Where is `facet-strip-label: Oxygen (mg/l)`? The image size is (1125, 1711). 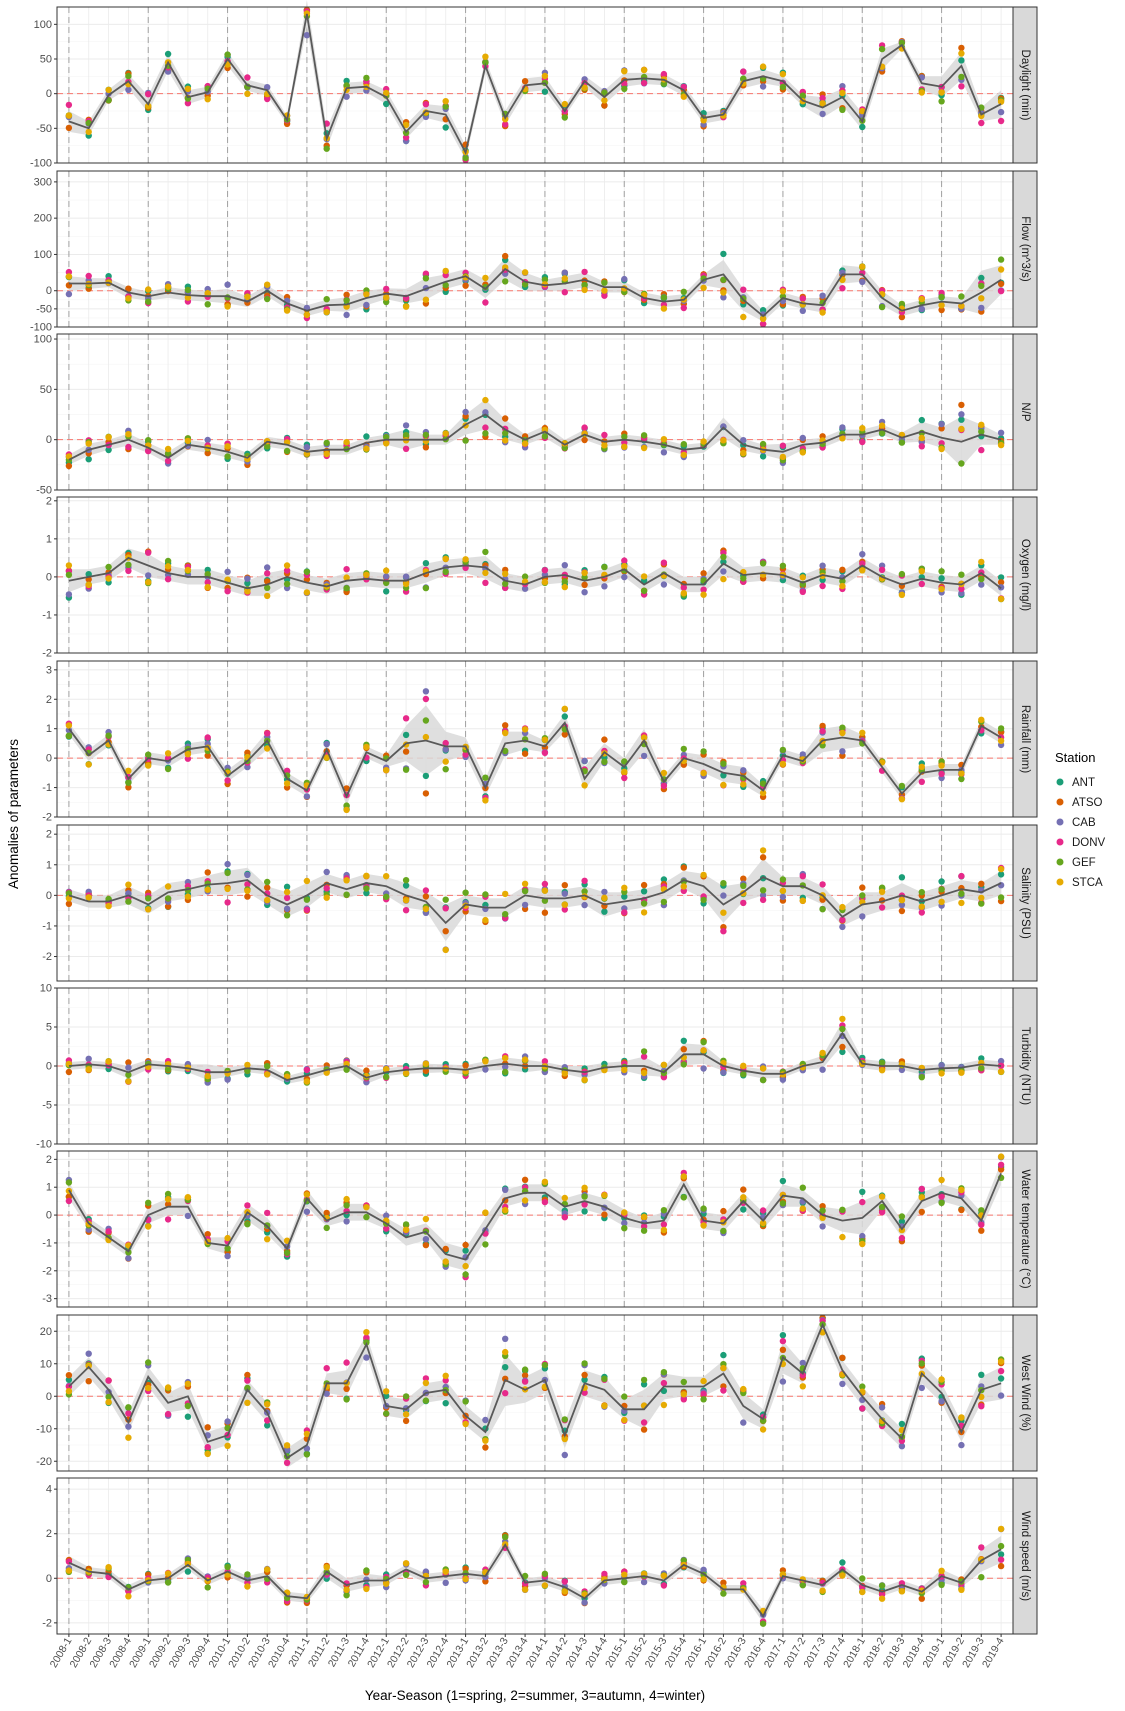 facet-strip-label: Oxygen (mg/l) is located at coordinates (1025, 575).